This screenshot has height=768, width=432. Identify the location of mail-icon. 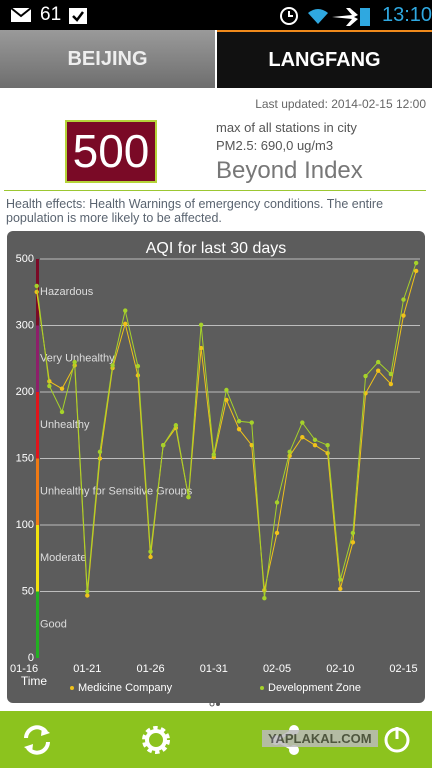
(21, 14).